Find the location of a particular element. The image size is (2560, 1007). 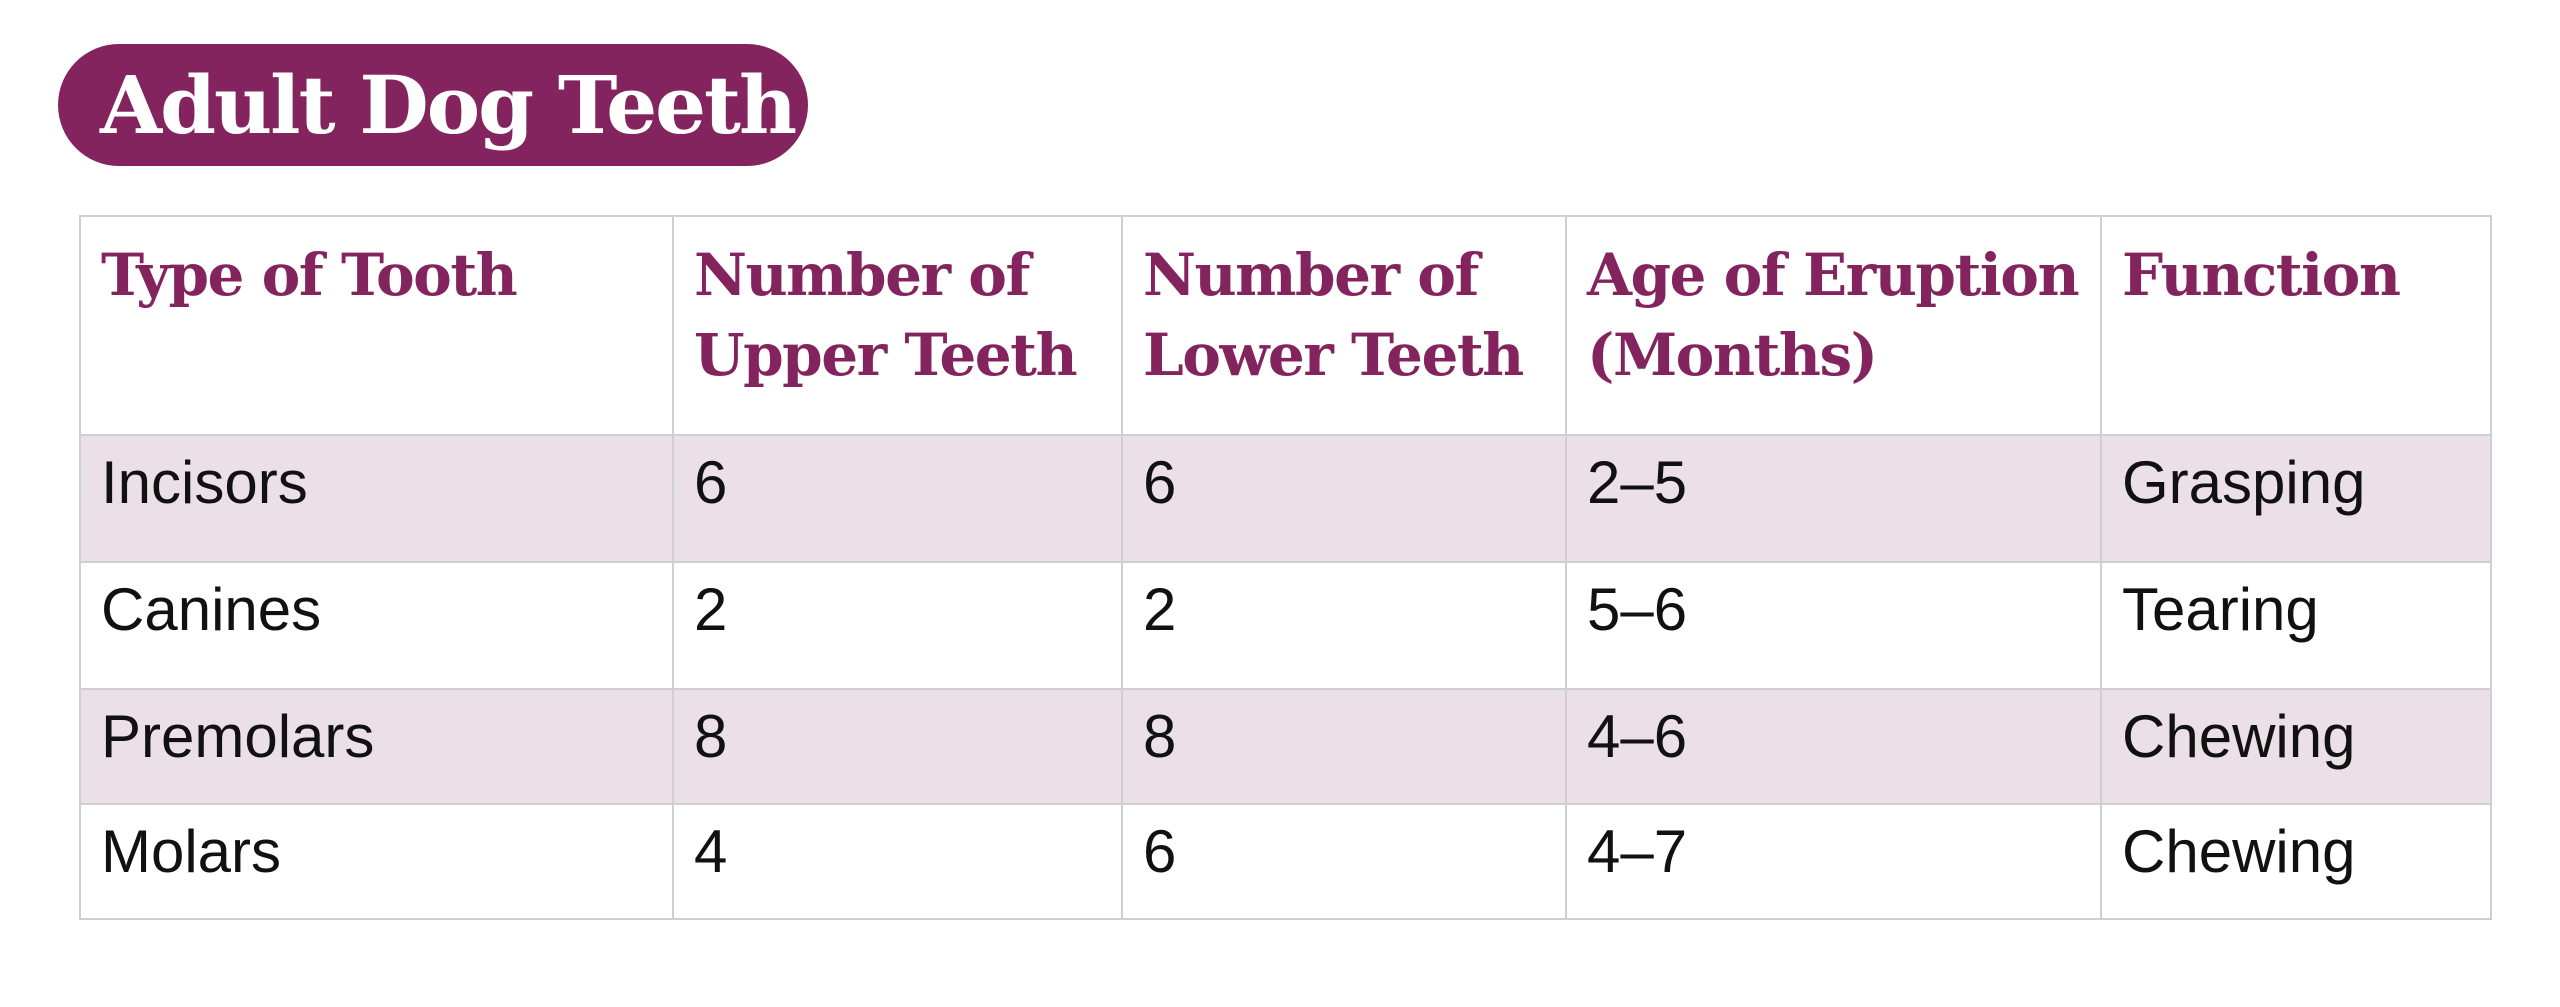

table-row: Molars 4 6 4–7 Chewing is located at coordinates (1285, 861).